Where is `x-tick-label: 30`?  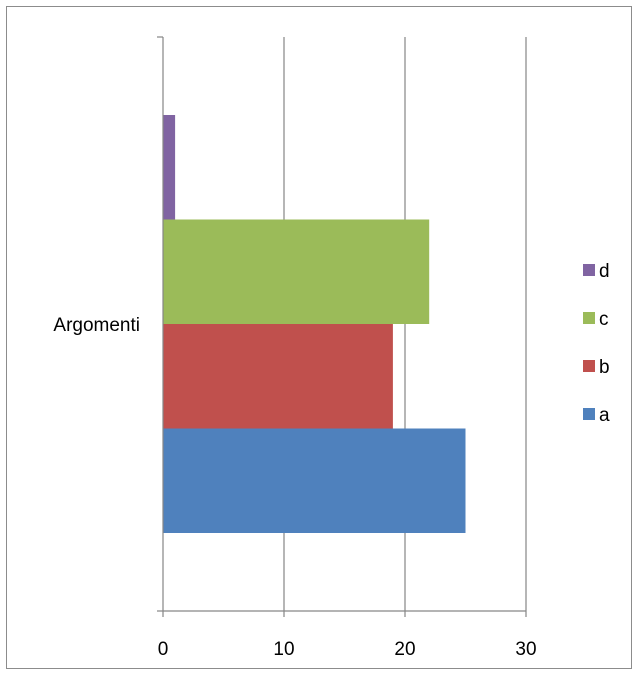 x-tick-label: 30 is located at coordinates (525, 649).